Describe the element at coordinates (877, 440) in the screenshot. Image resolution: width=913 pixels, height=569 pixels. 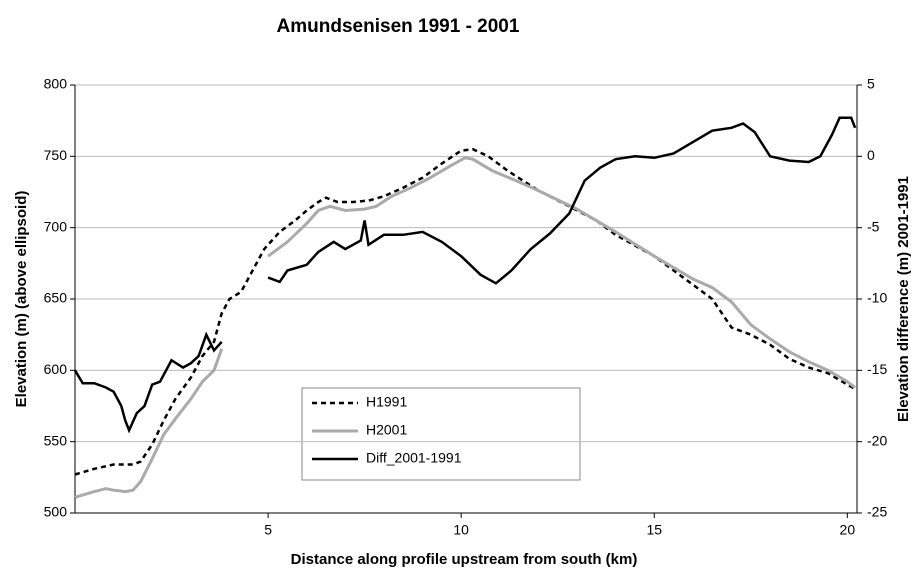
I see `y2-tick-label: -20` at that location.